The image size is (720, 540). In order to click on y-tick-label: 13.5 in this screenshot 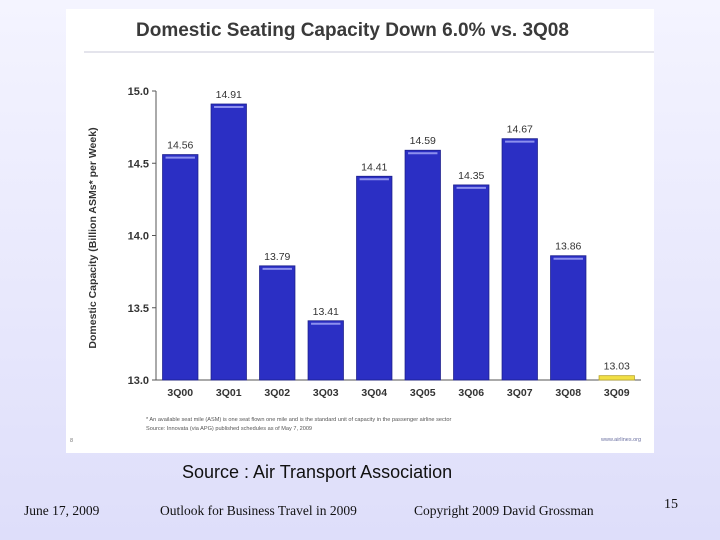, I will do `click(138, 309)`.